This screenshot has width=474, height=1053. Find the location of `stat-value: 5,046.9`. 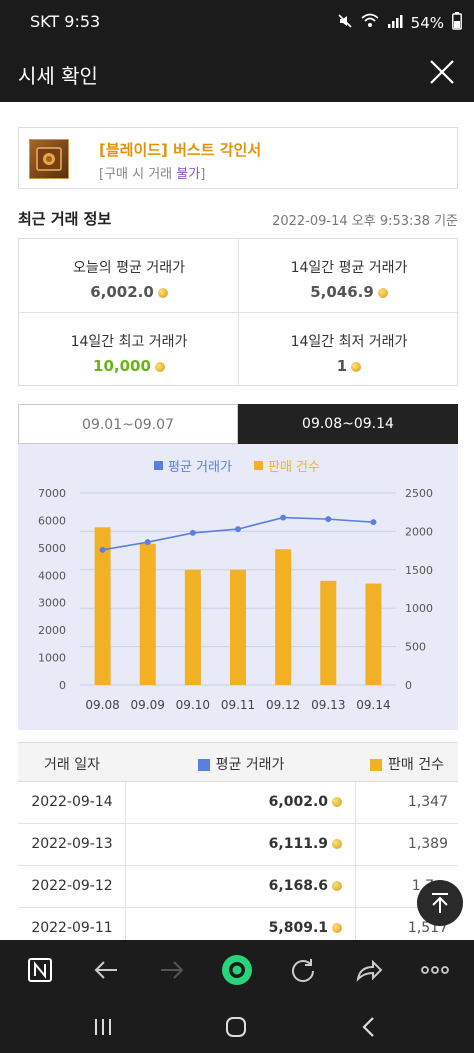

stat-value: 5,046.9 is located at coordinates (342, 292).